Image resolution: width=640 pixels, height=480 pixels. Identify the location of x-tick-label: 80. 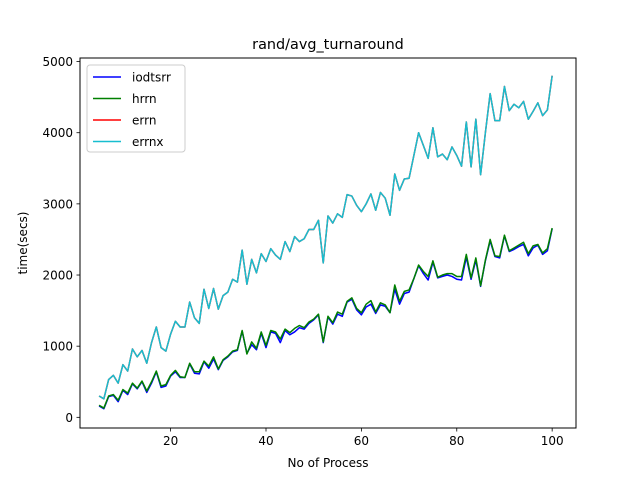
(456, 441).